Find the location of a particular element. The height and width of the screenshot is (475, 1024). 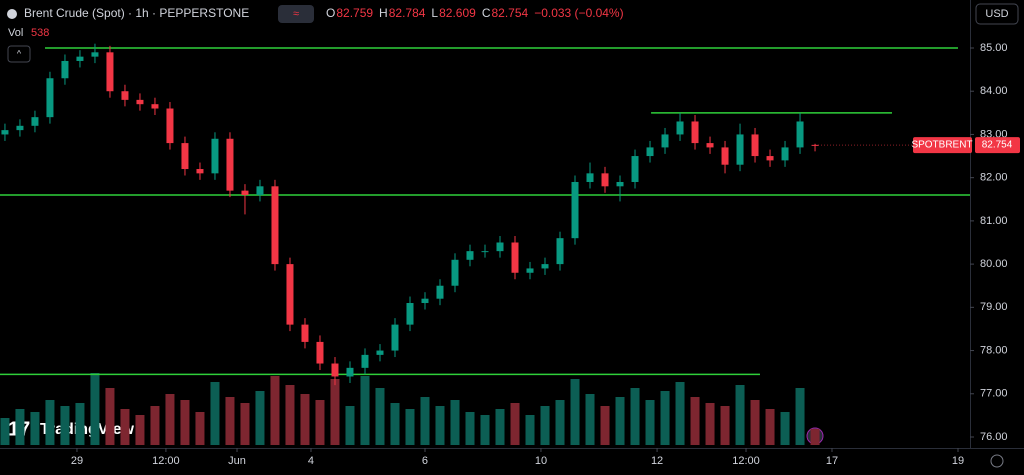

ohlc-key: H is located at coordinates (383, 13).